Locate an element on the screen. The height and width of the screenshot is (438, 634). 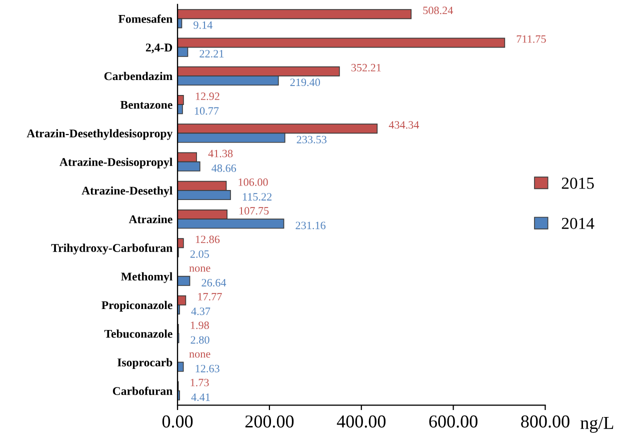
y-tick-label: Fomesafen is located at coordinates (145, 18).